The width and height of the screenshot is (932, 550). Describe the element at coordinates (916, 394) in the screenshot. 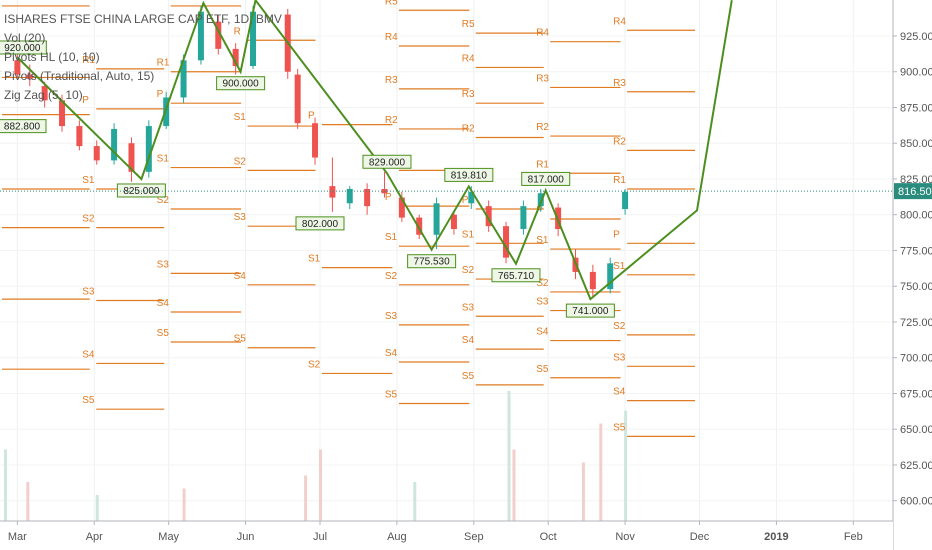

I see `price-tick-label: 675.000` at that location.